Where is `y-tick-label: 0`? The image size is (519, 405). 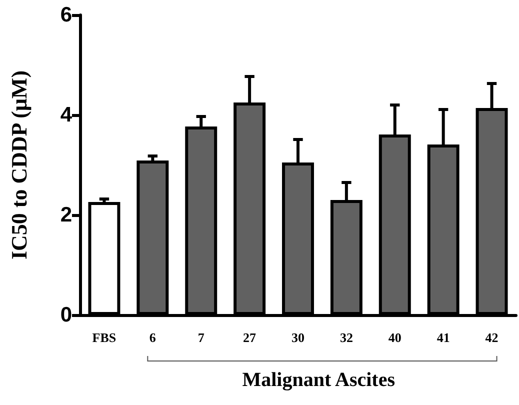 y-tick-label: 0 is located at coordinates (66, 315).